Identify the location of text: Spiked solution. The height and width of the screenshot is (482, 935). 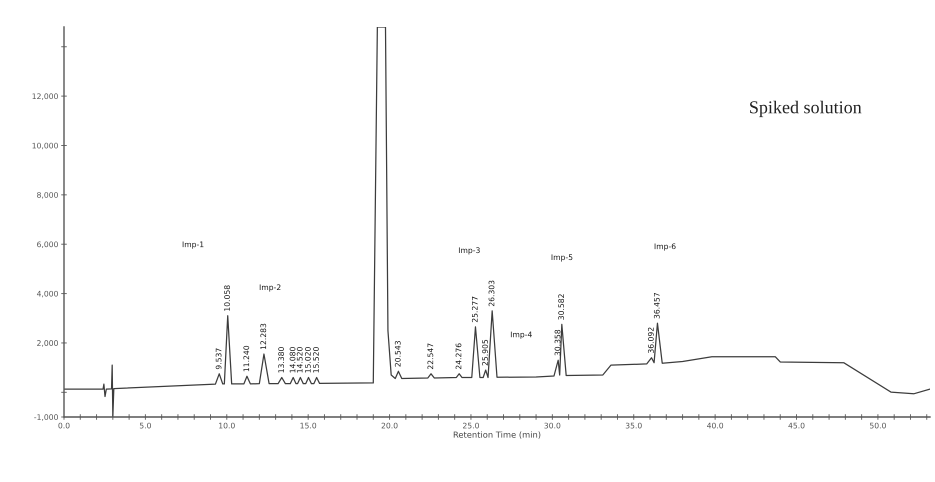
(806, 109).